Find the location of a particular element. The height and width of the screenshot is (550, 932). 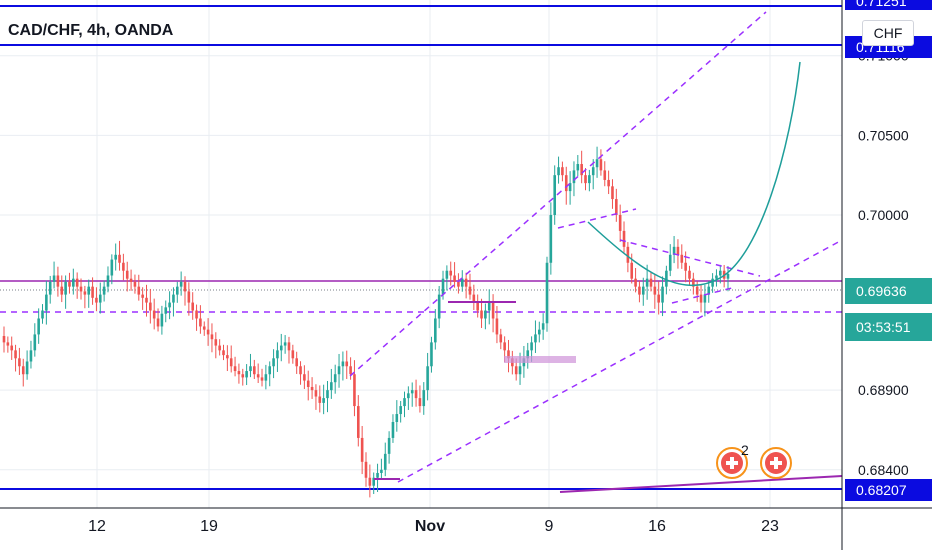

time-axis: 12 19 Nov 9 16 23 is located at coordinates (433, 526).